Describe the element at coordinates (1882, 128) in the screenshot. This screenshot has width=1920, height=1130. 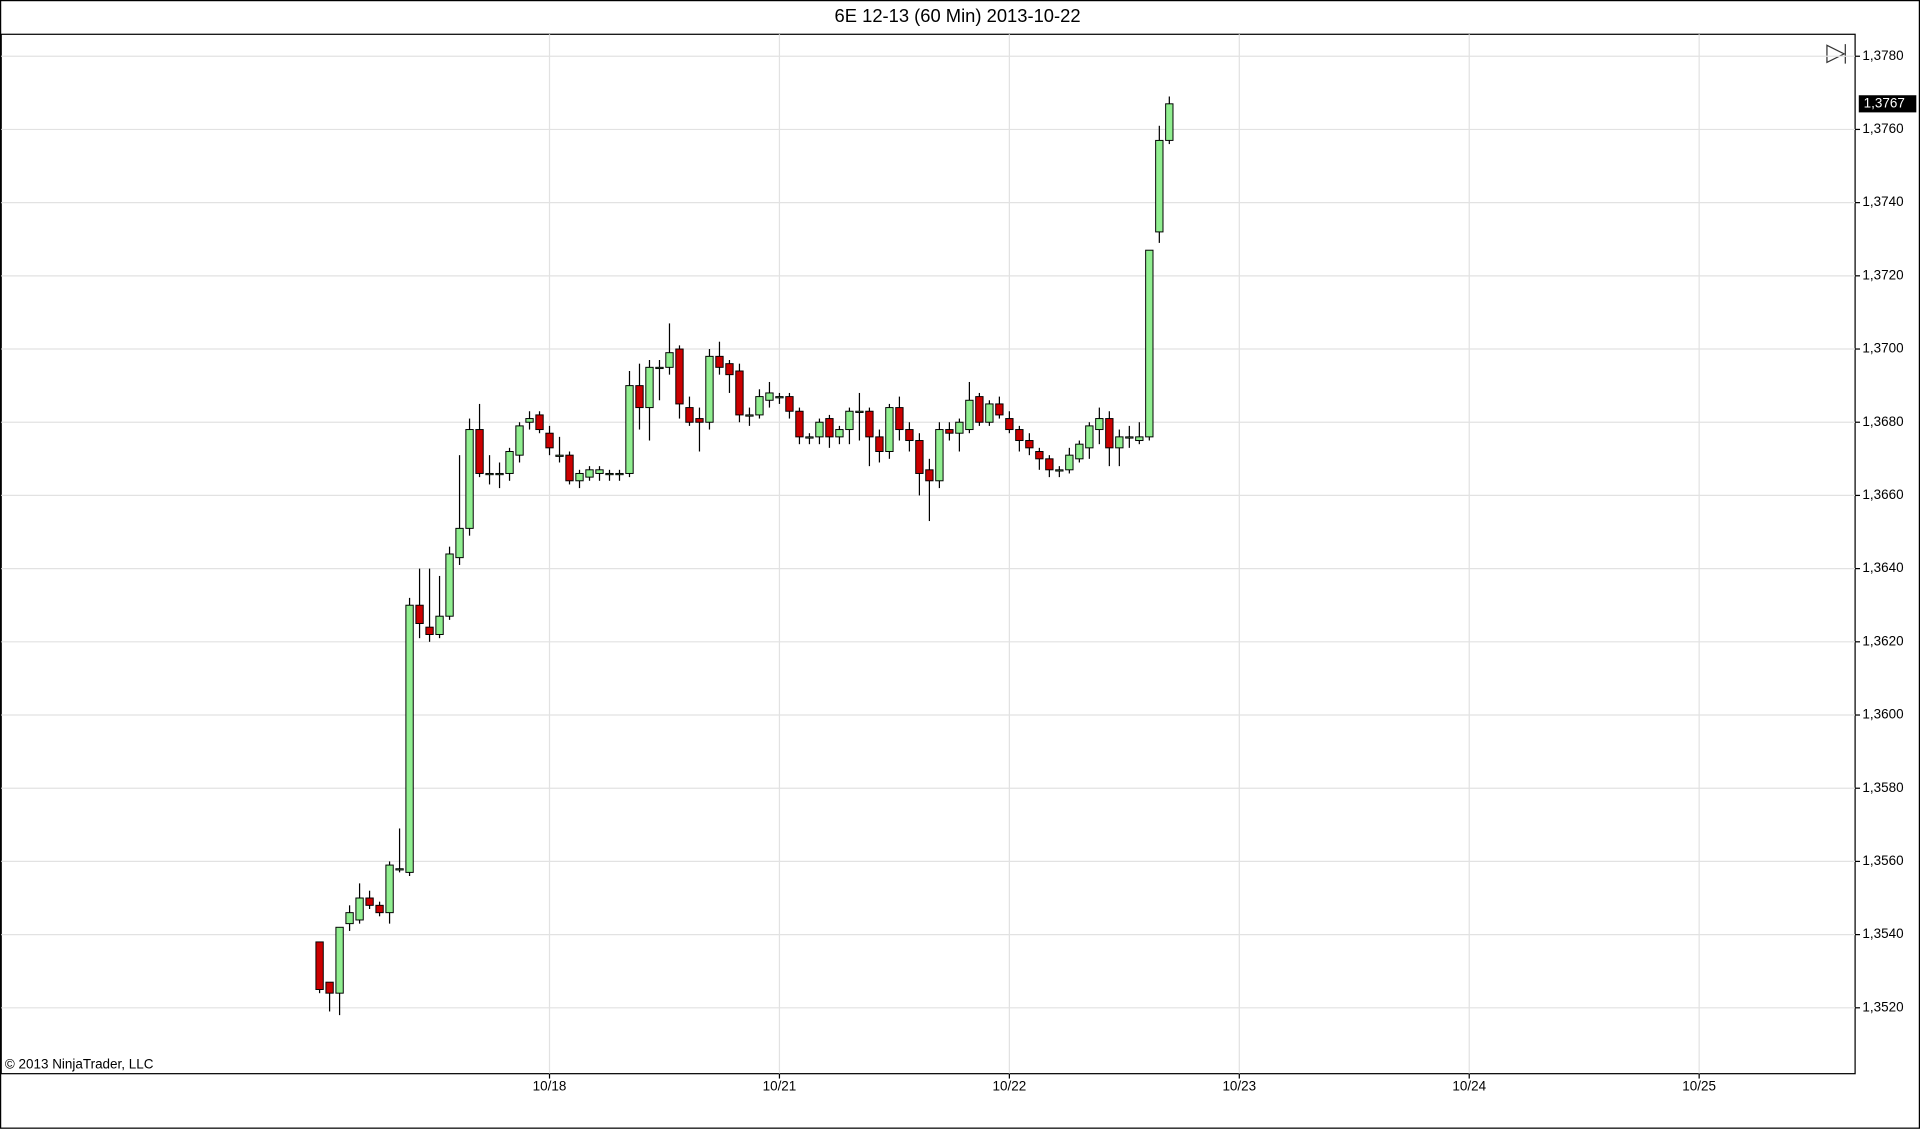
I see `y-tick-label: 1,3760` at that location.